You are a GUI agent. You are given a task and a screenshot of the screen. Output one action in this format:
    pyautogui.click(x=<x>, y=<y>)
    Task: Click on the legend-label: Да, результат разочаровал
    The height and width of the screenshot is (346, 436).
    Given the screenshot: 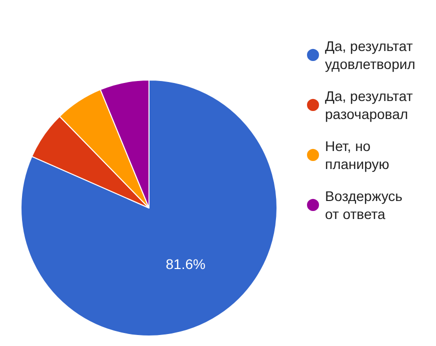 What is the action you would take?
    pyautogui.click(x=369, y=105)
    